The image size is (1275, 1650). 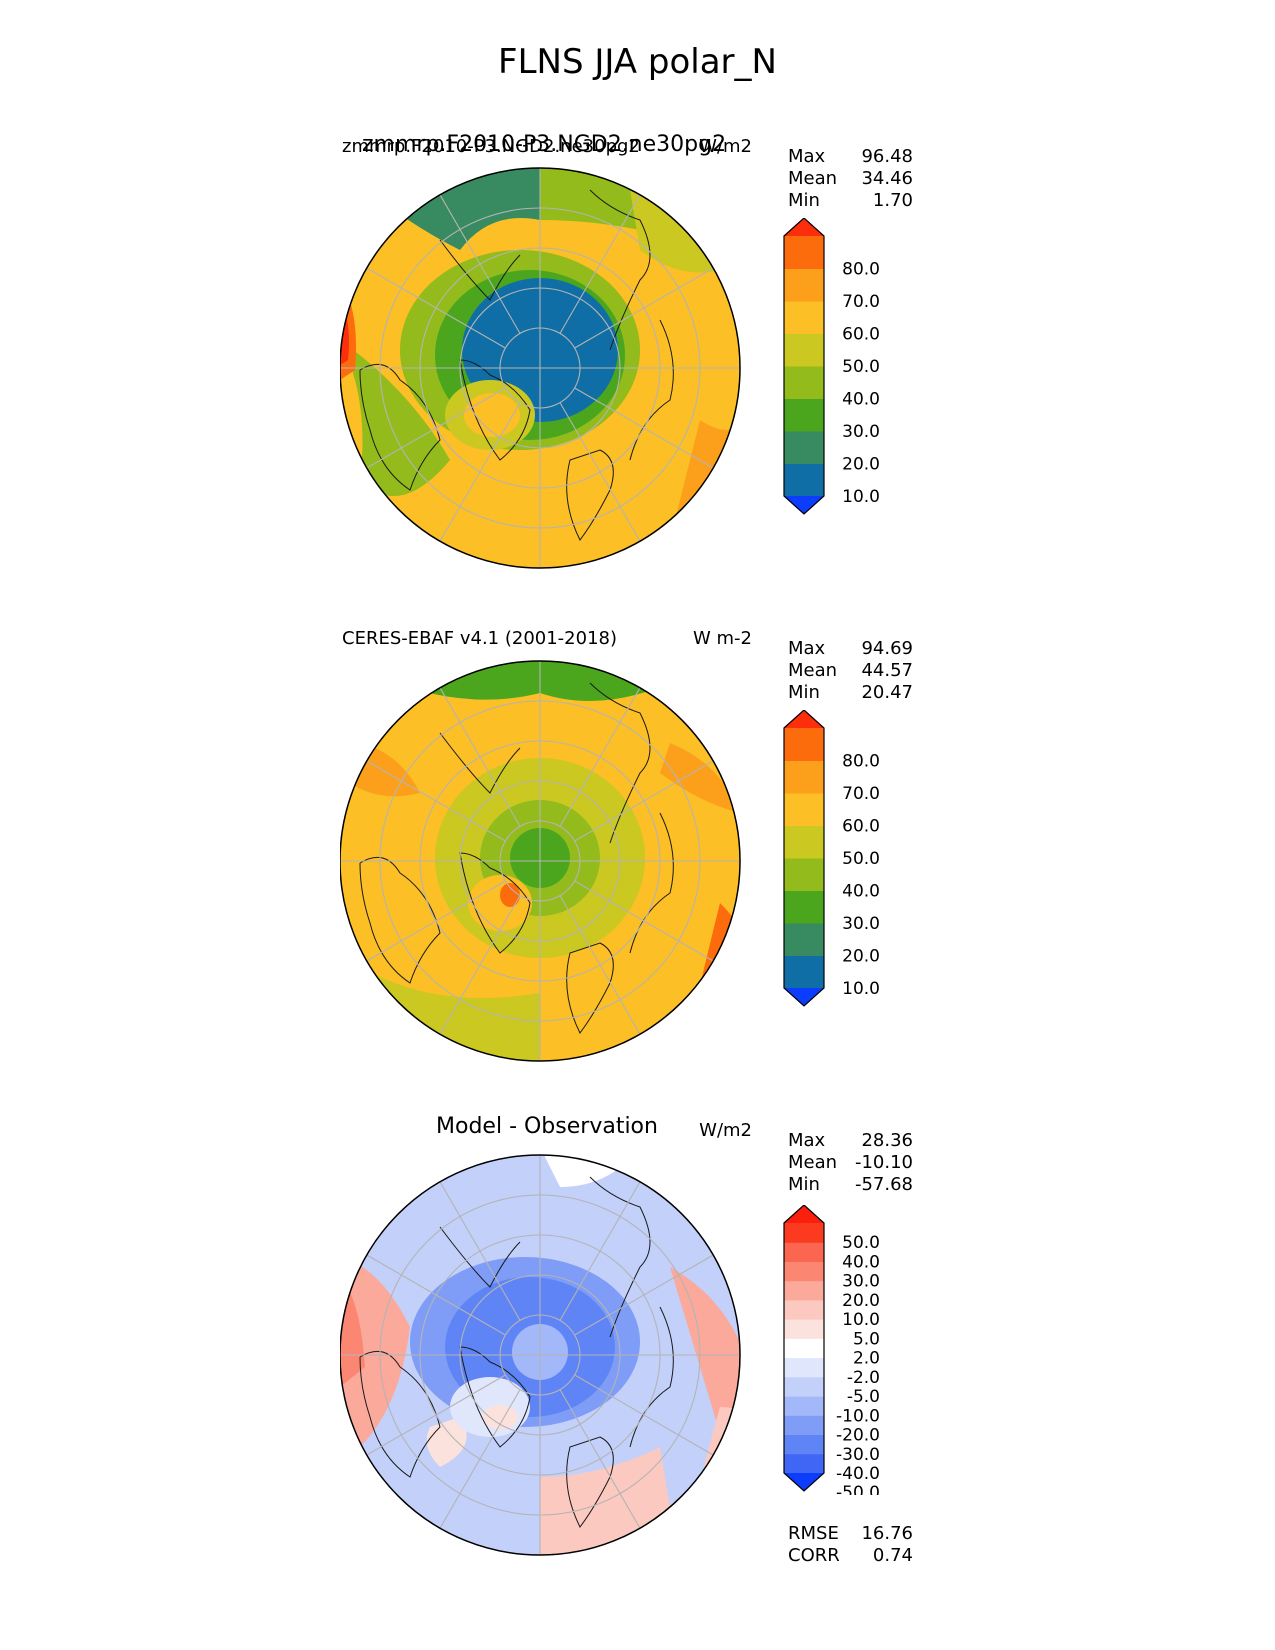 I want to click on corr-label: CORR, so click(x=814, y=1555).